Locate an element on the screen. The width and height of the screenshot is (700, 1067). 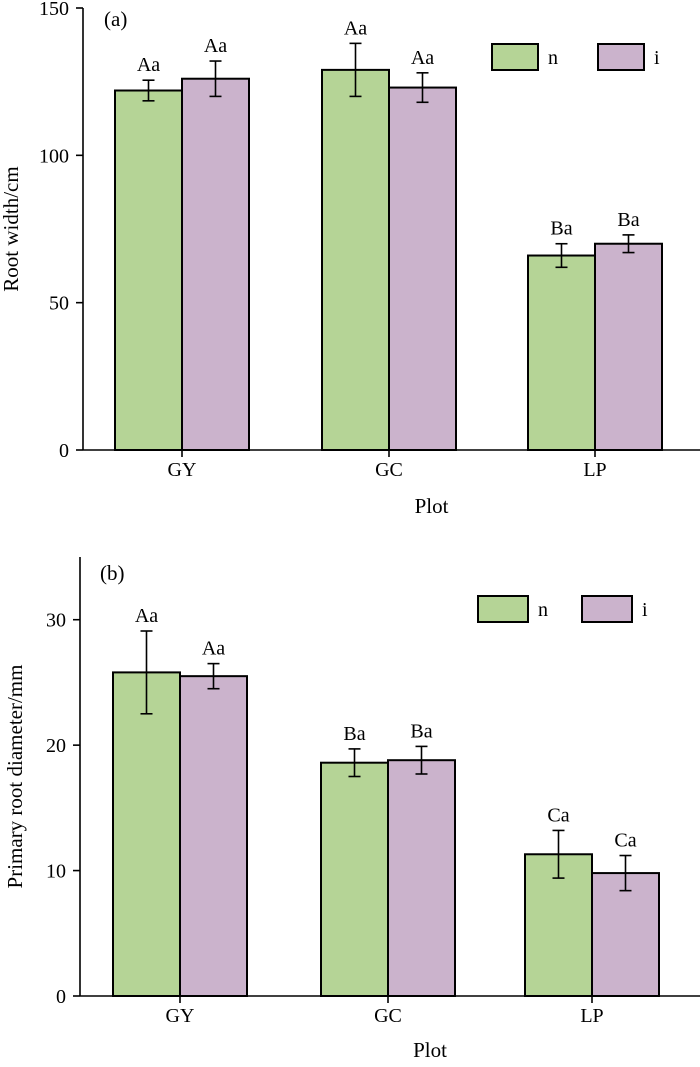
panel-b-y-tick-label: 10 is located at coordinates (56, 872).